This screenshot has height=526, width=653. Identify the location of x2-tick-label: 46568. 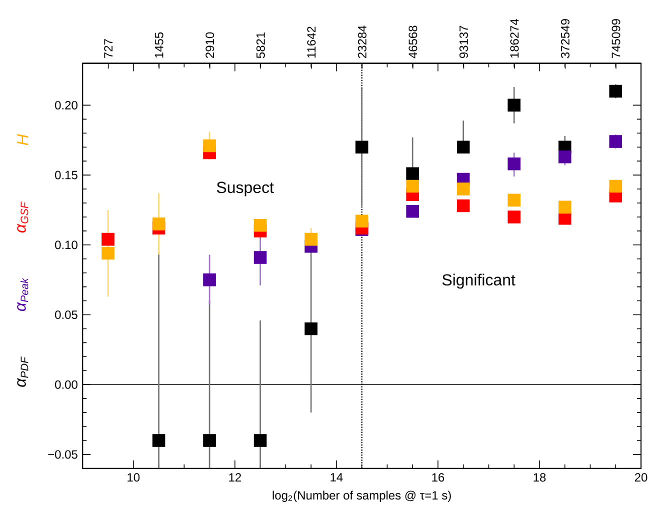
(413, 42).